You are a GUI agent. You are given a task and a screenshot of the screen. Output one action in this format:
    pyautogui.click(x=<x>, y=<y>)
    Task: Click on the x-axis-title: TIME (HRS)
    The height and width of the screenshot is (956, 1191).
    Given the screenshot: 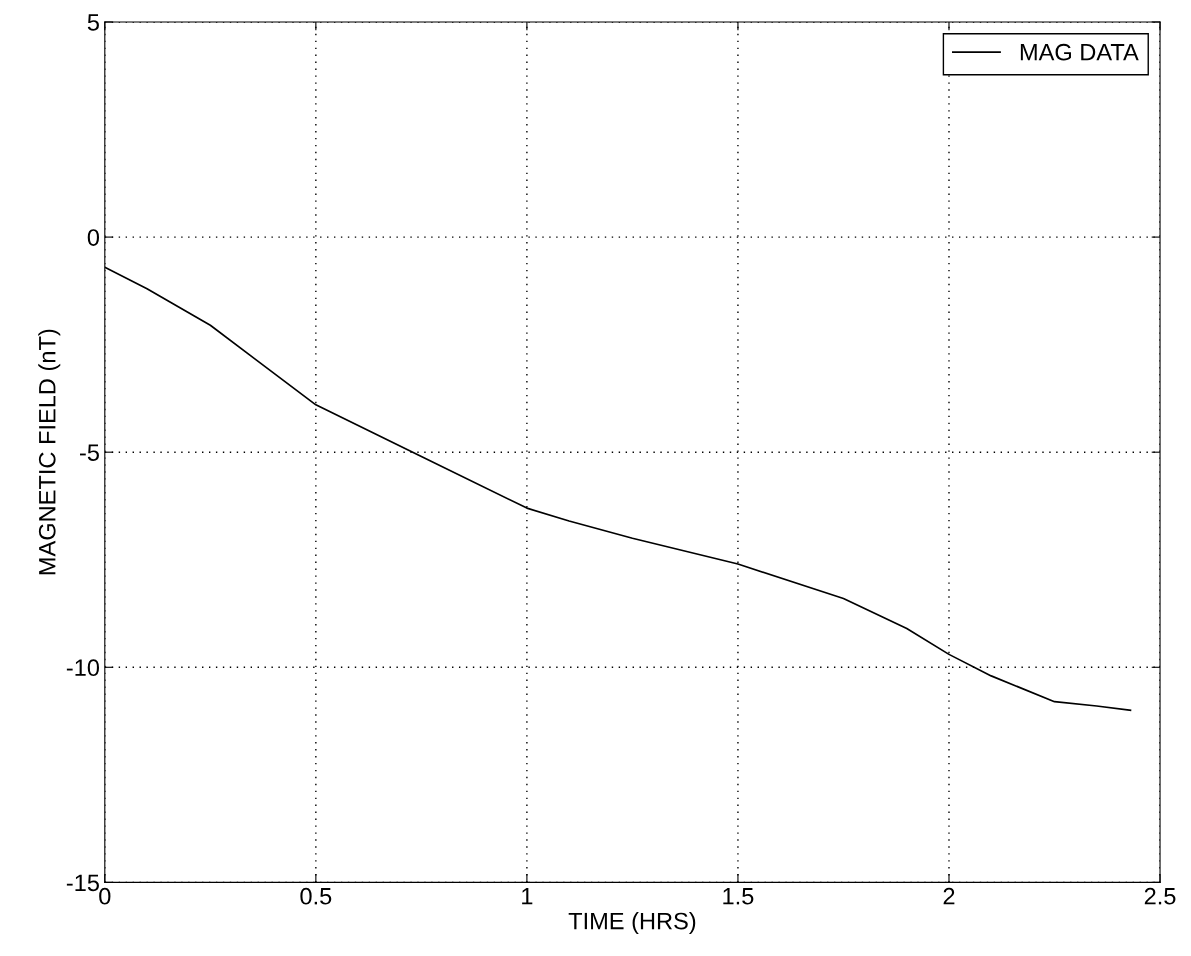 What is the action you would take?
    pyautogui.click(x=632, y=923)
    